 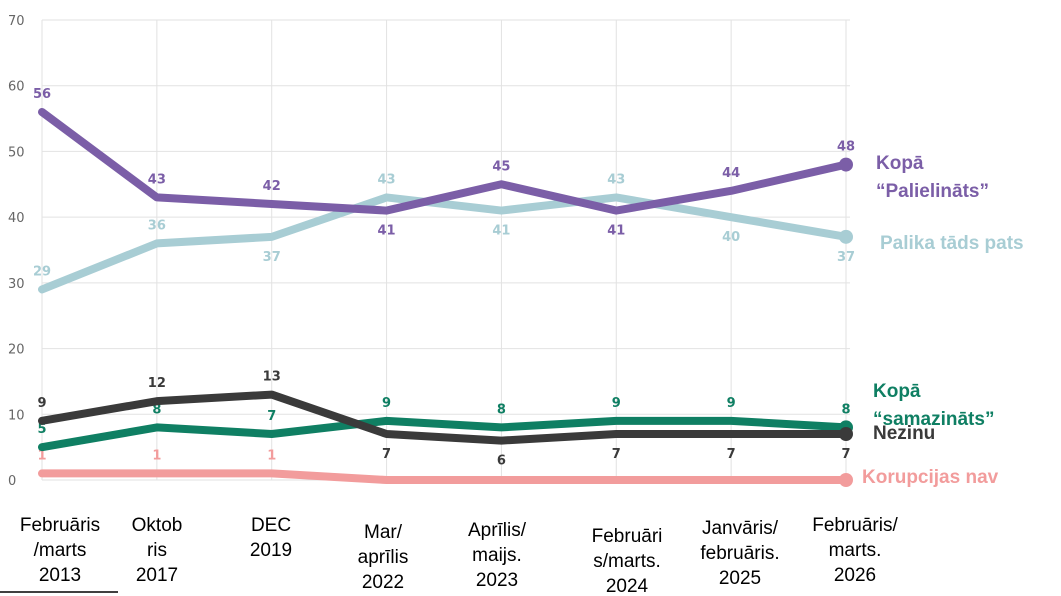 I want to click on data-label: 36, so click(x=157, y=225).